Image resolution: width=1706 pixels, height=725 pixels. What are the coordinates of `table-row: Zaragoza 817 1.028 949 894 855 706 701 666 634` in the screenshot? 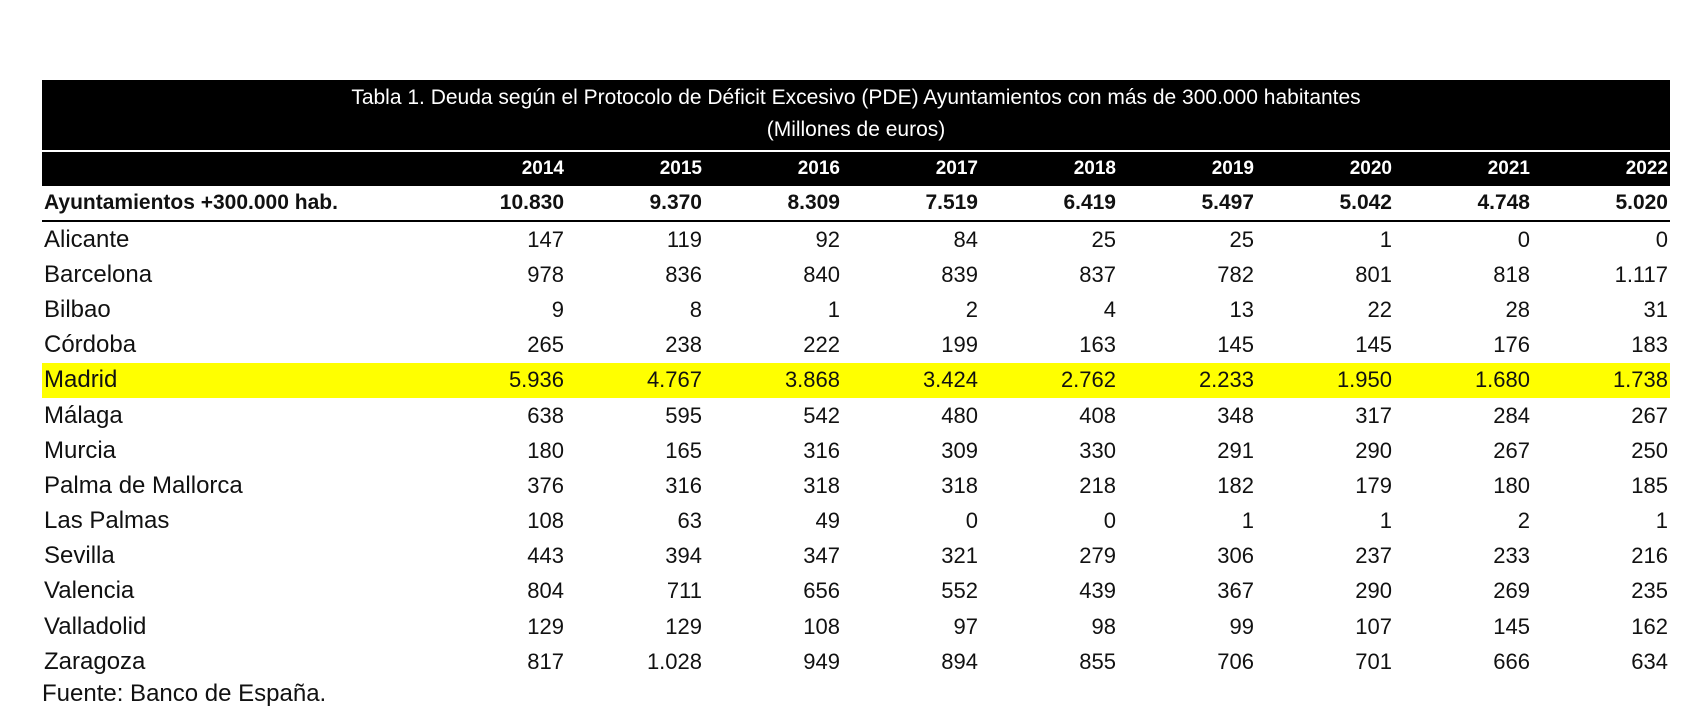 It's located at (856, 661).